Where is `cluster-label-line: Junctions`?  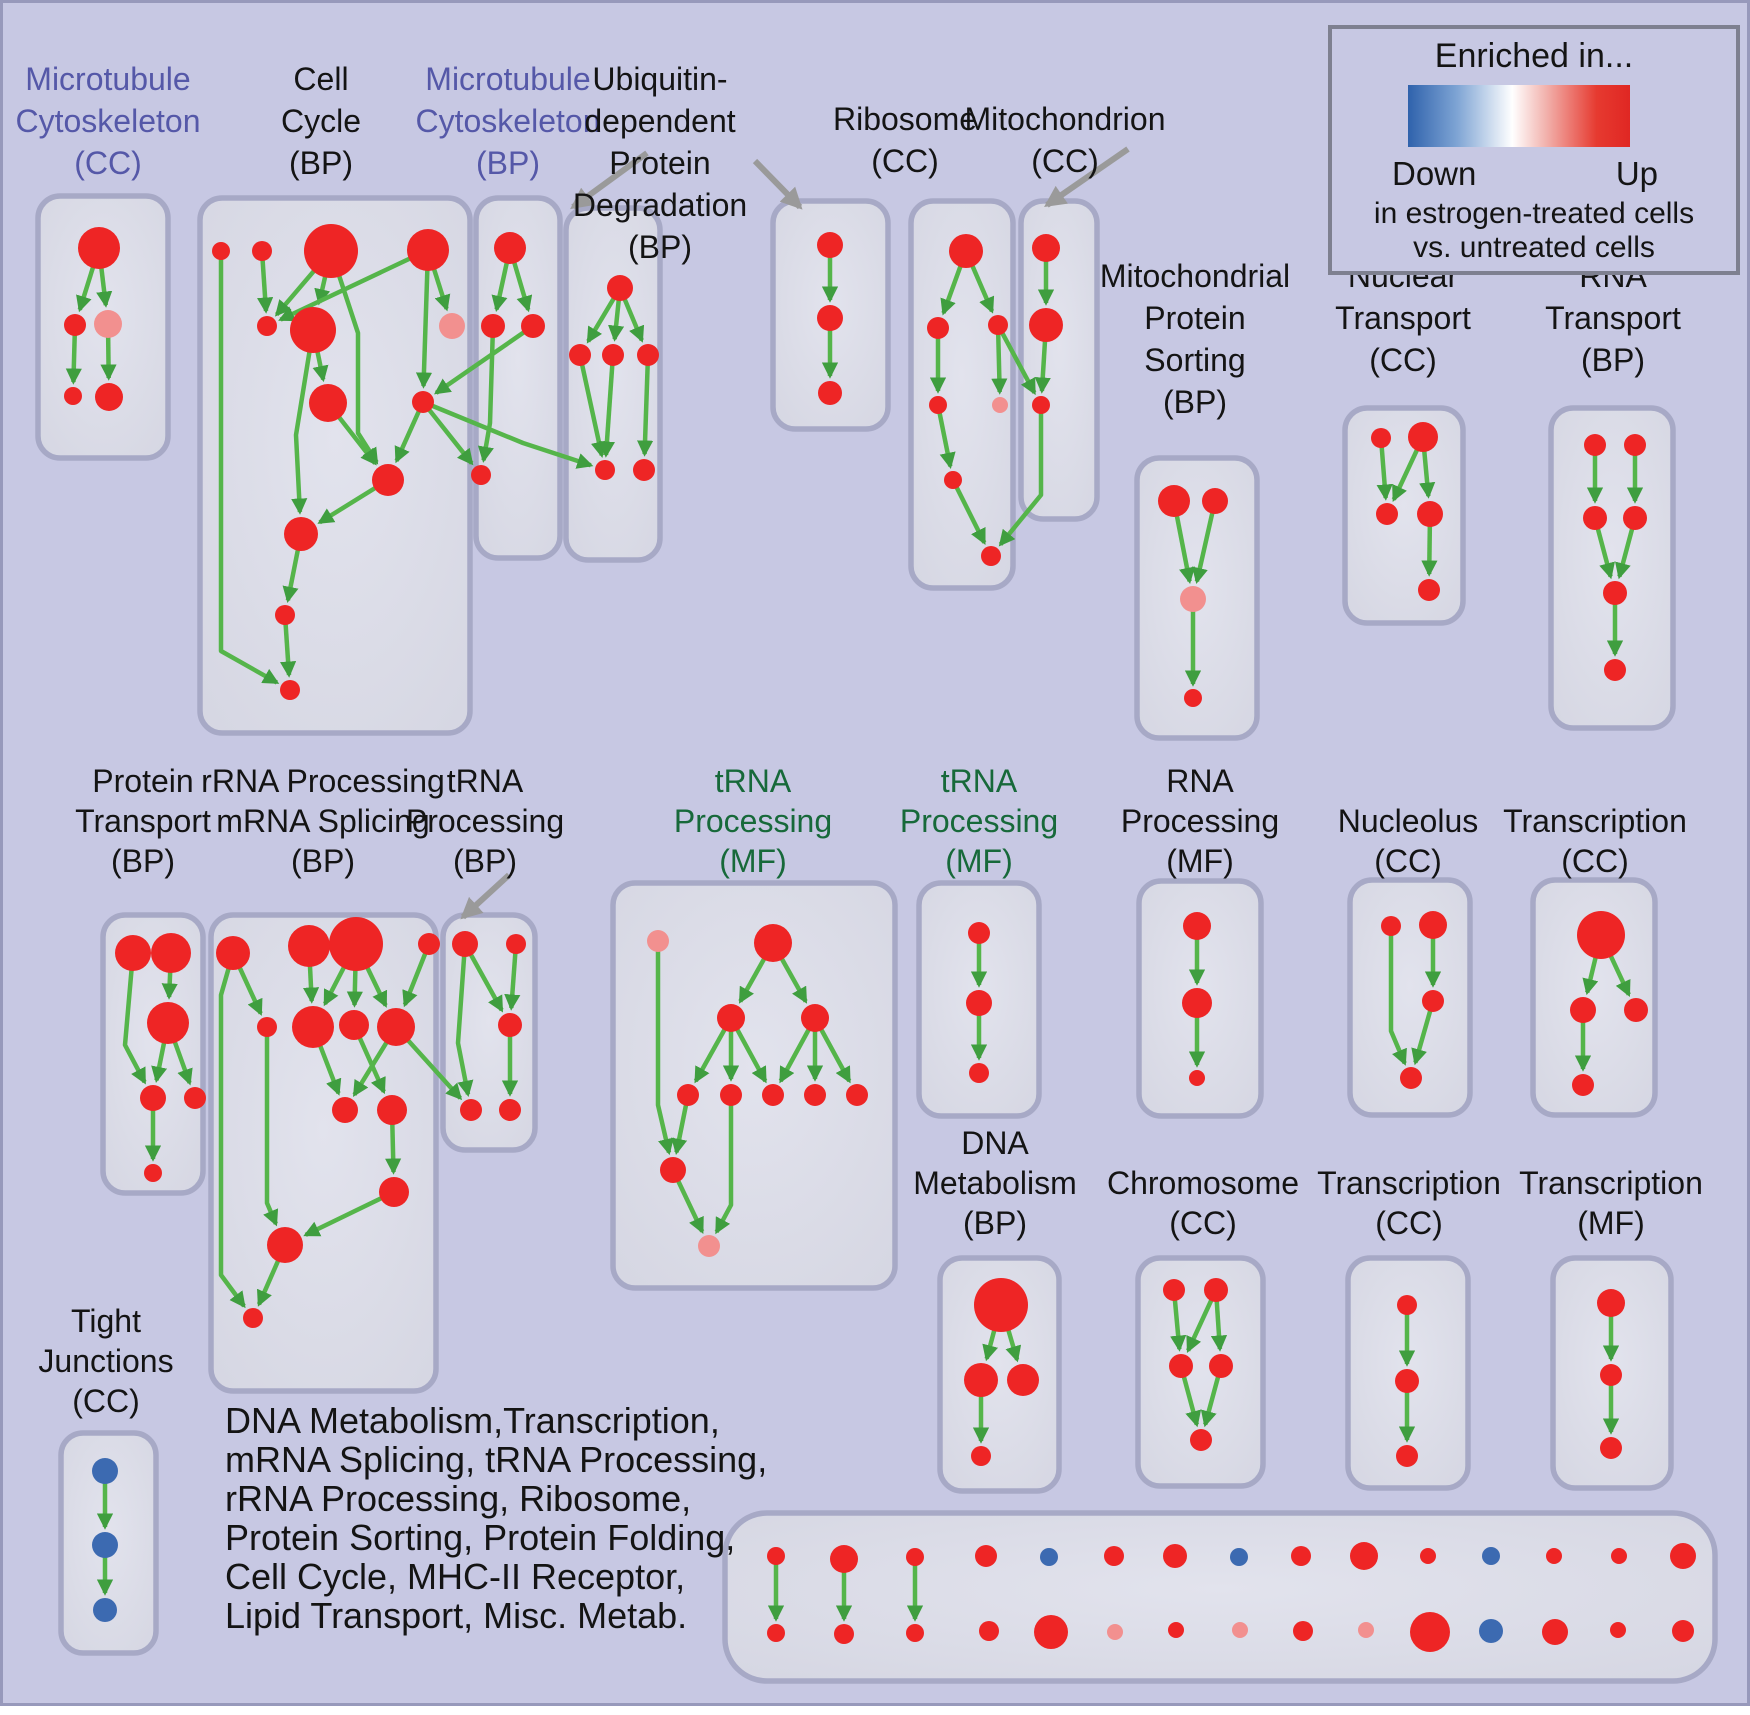 cluster-label-line: Junctions is located at coordinates (106, 1361).